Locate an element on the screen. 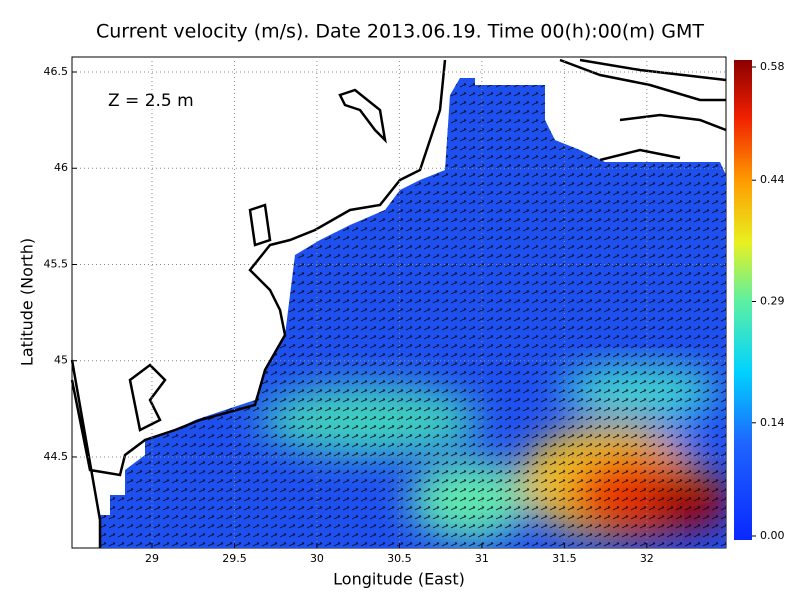 This screenshot has width=800, height=604. x-tick-label: 31 is located at coordinates (482, 558).